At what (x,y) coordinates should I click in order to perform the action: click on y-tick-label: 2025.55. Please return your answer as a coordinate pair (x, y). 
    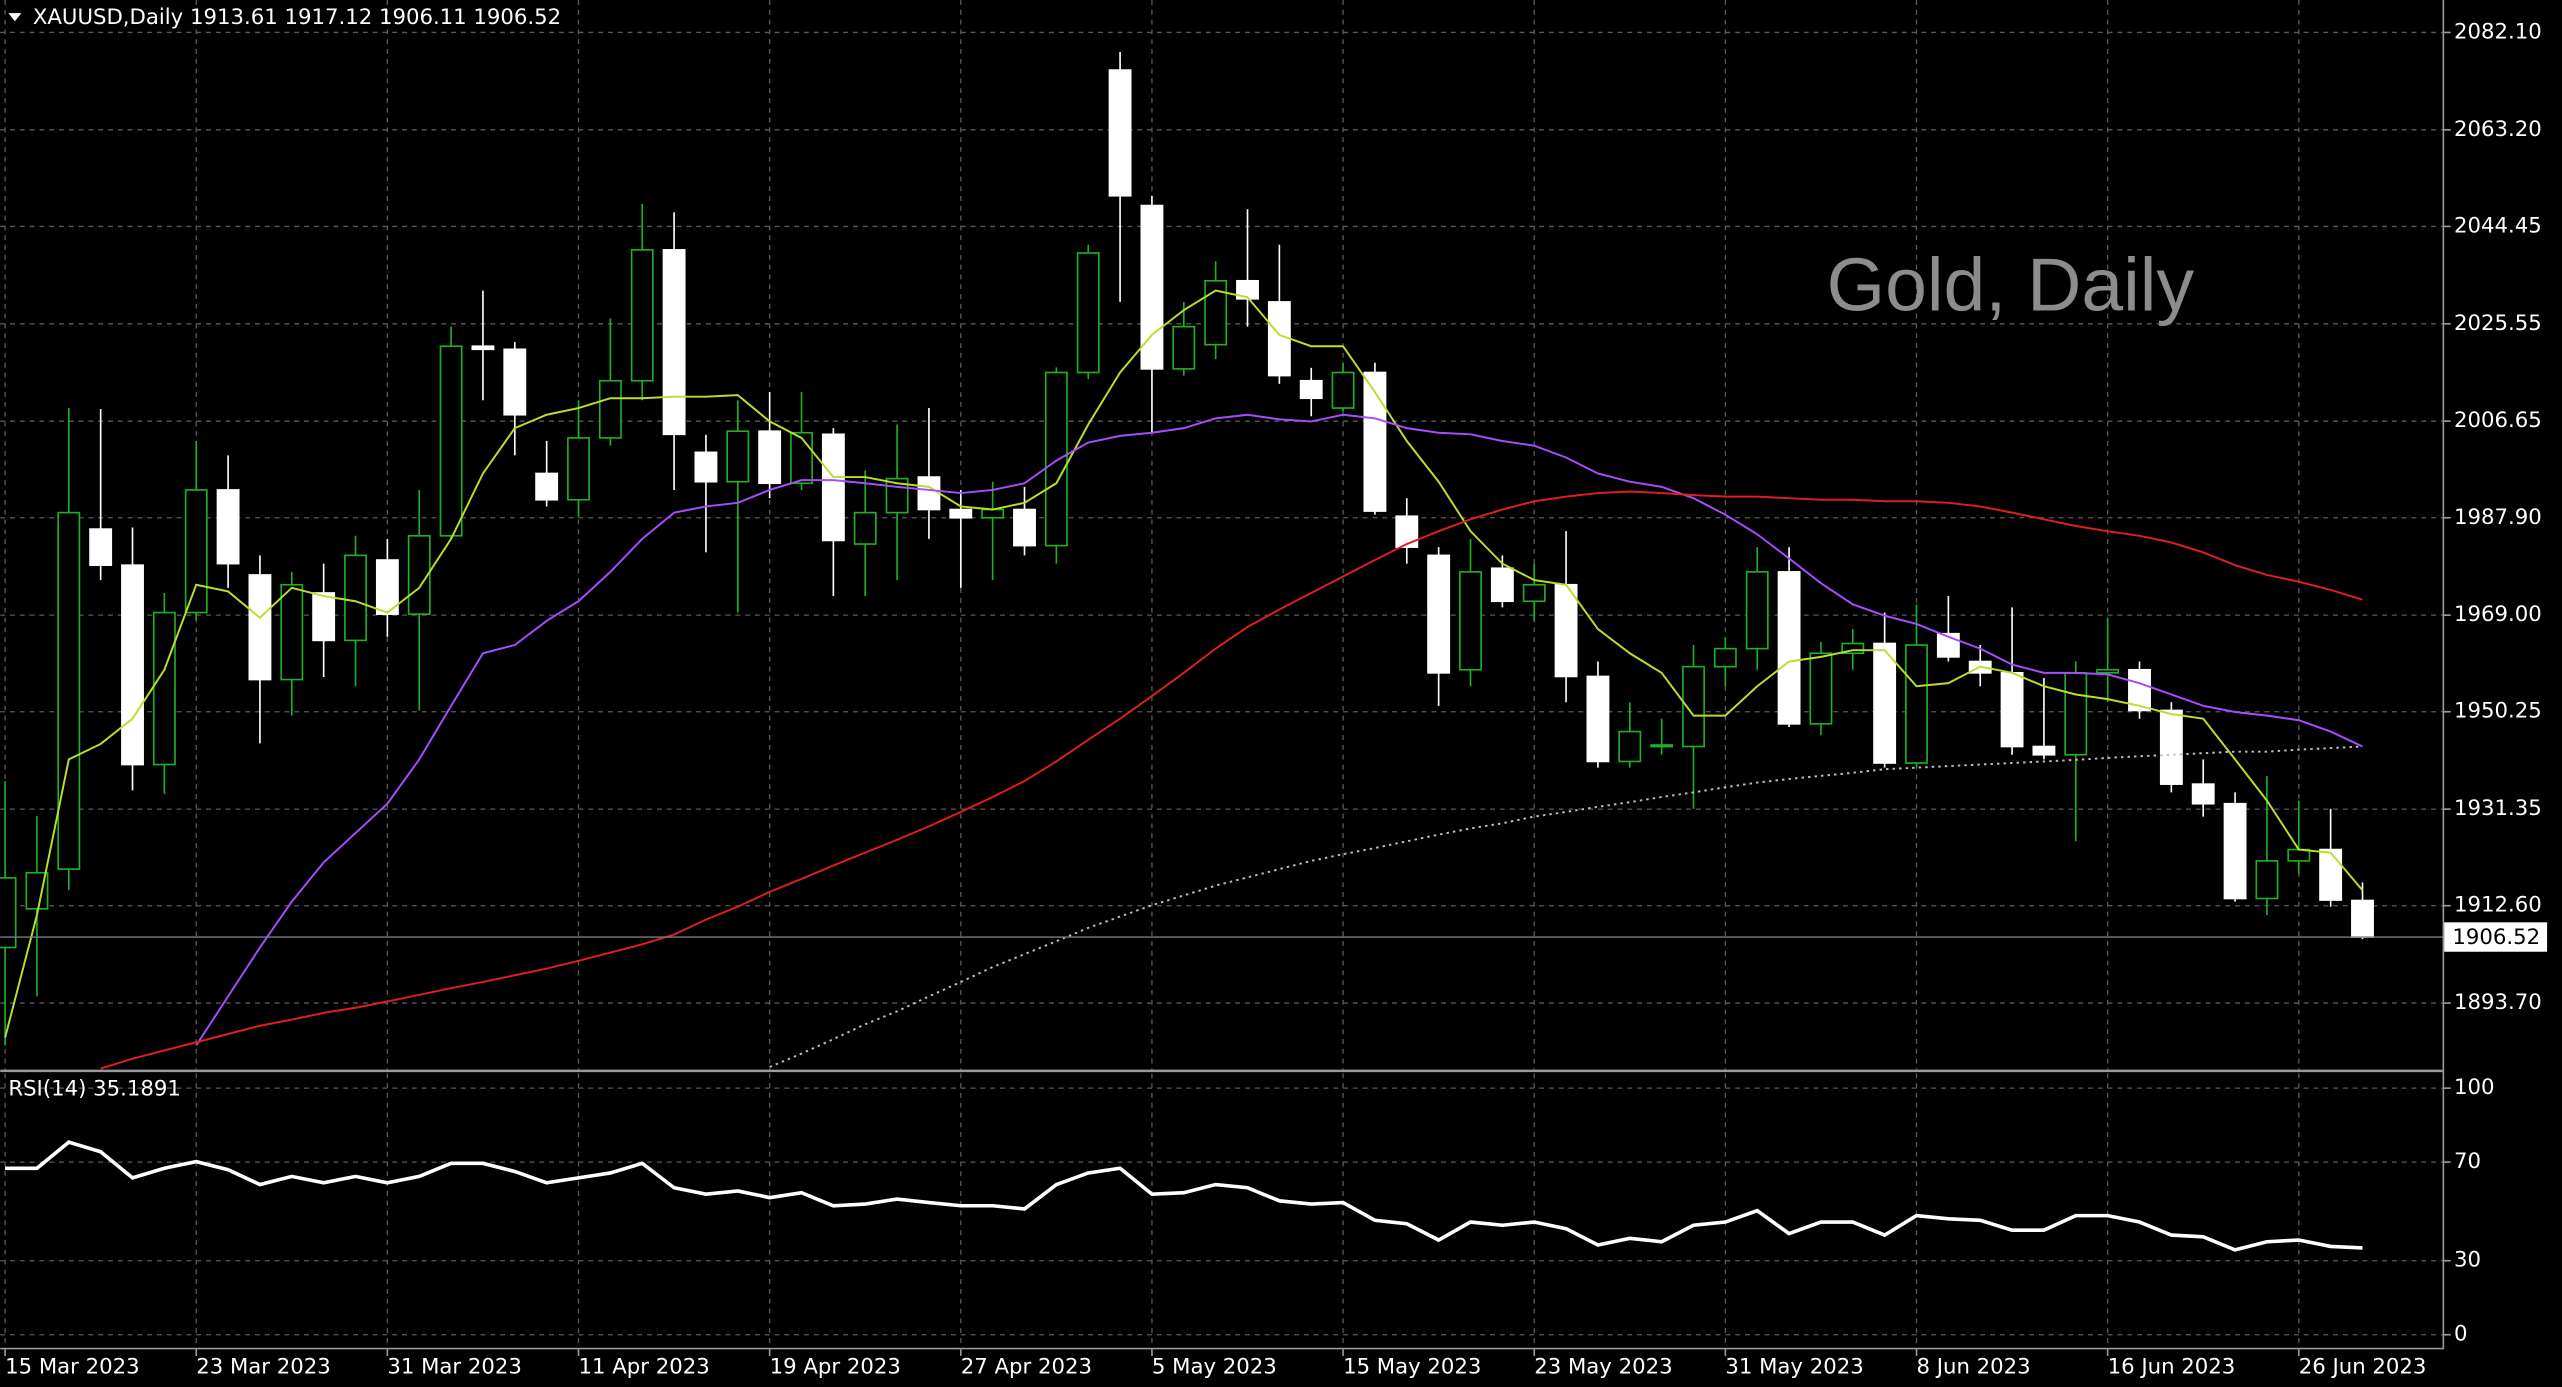
    Looking at the image, I should click on (2498, 323).